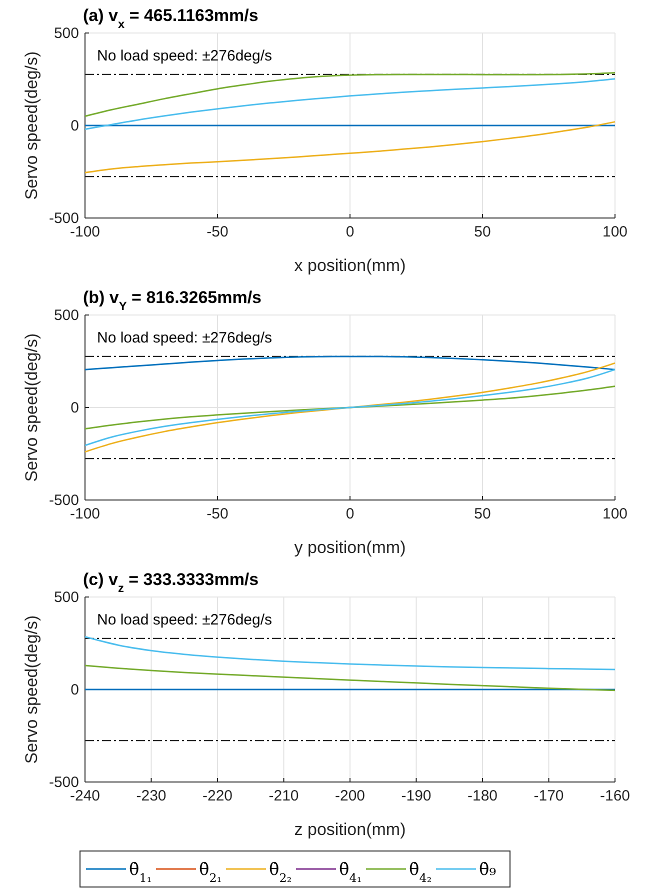 This screenshot has height=893, width=665. What do you see at coordinates (350, 265) in the screenshot?
I see `x-axis-title: x position(mm)` at bounding box center [350, 265].